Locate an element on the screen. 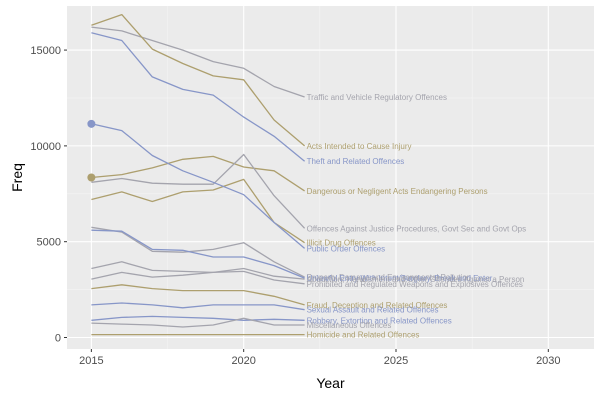 The image size is (600, 400). x-axis-title: Year is located at coordinates (330, 383).